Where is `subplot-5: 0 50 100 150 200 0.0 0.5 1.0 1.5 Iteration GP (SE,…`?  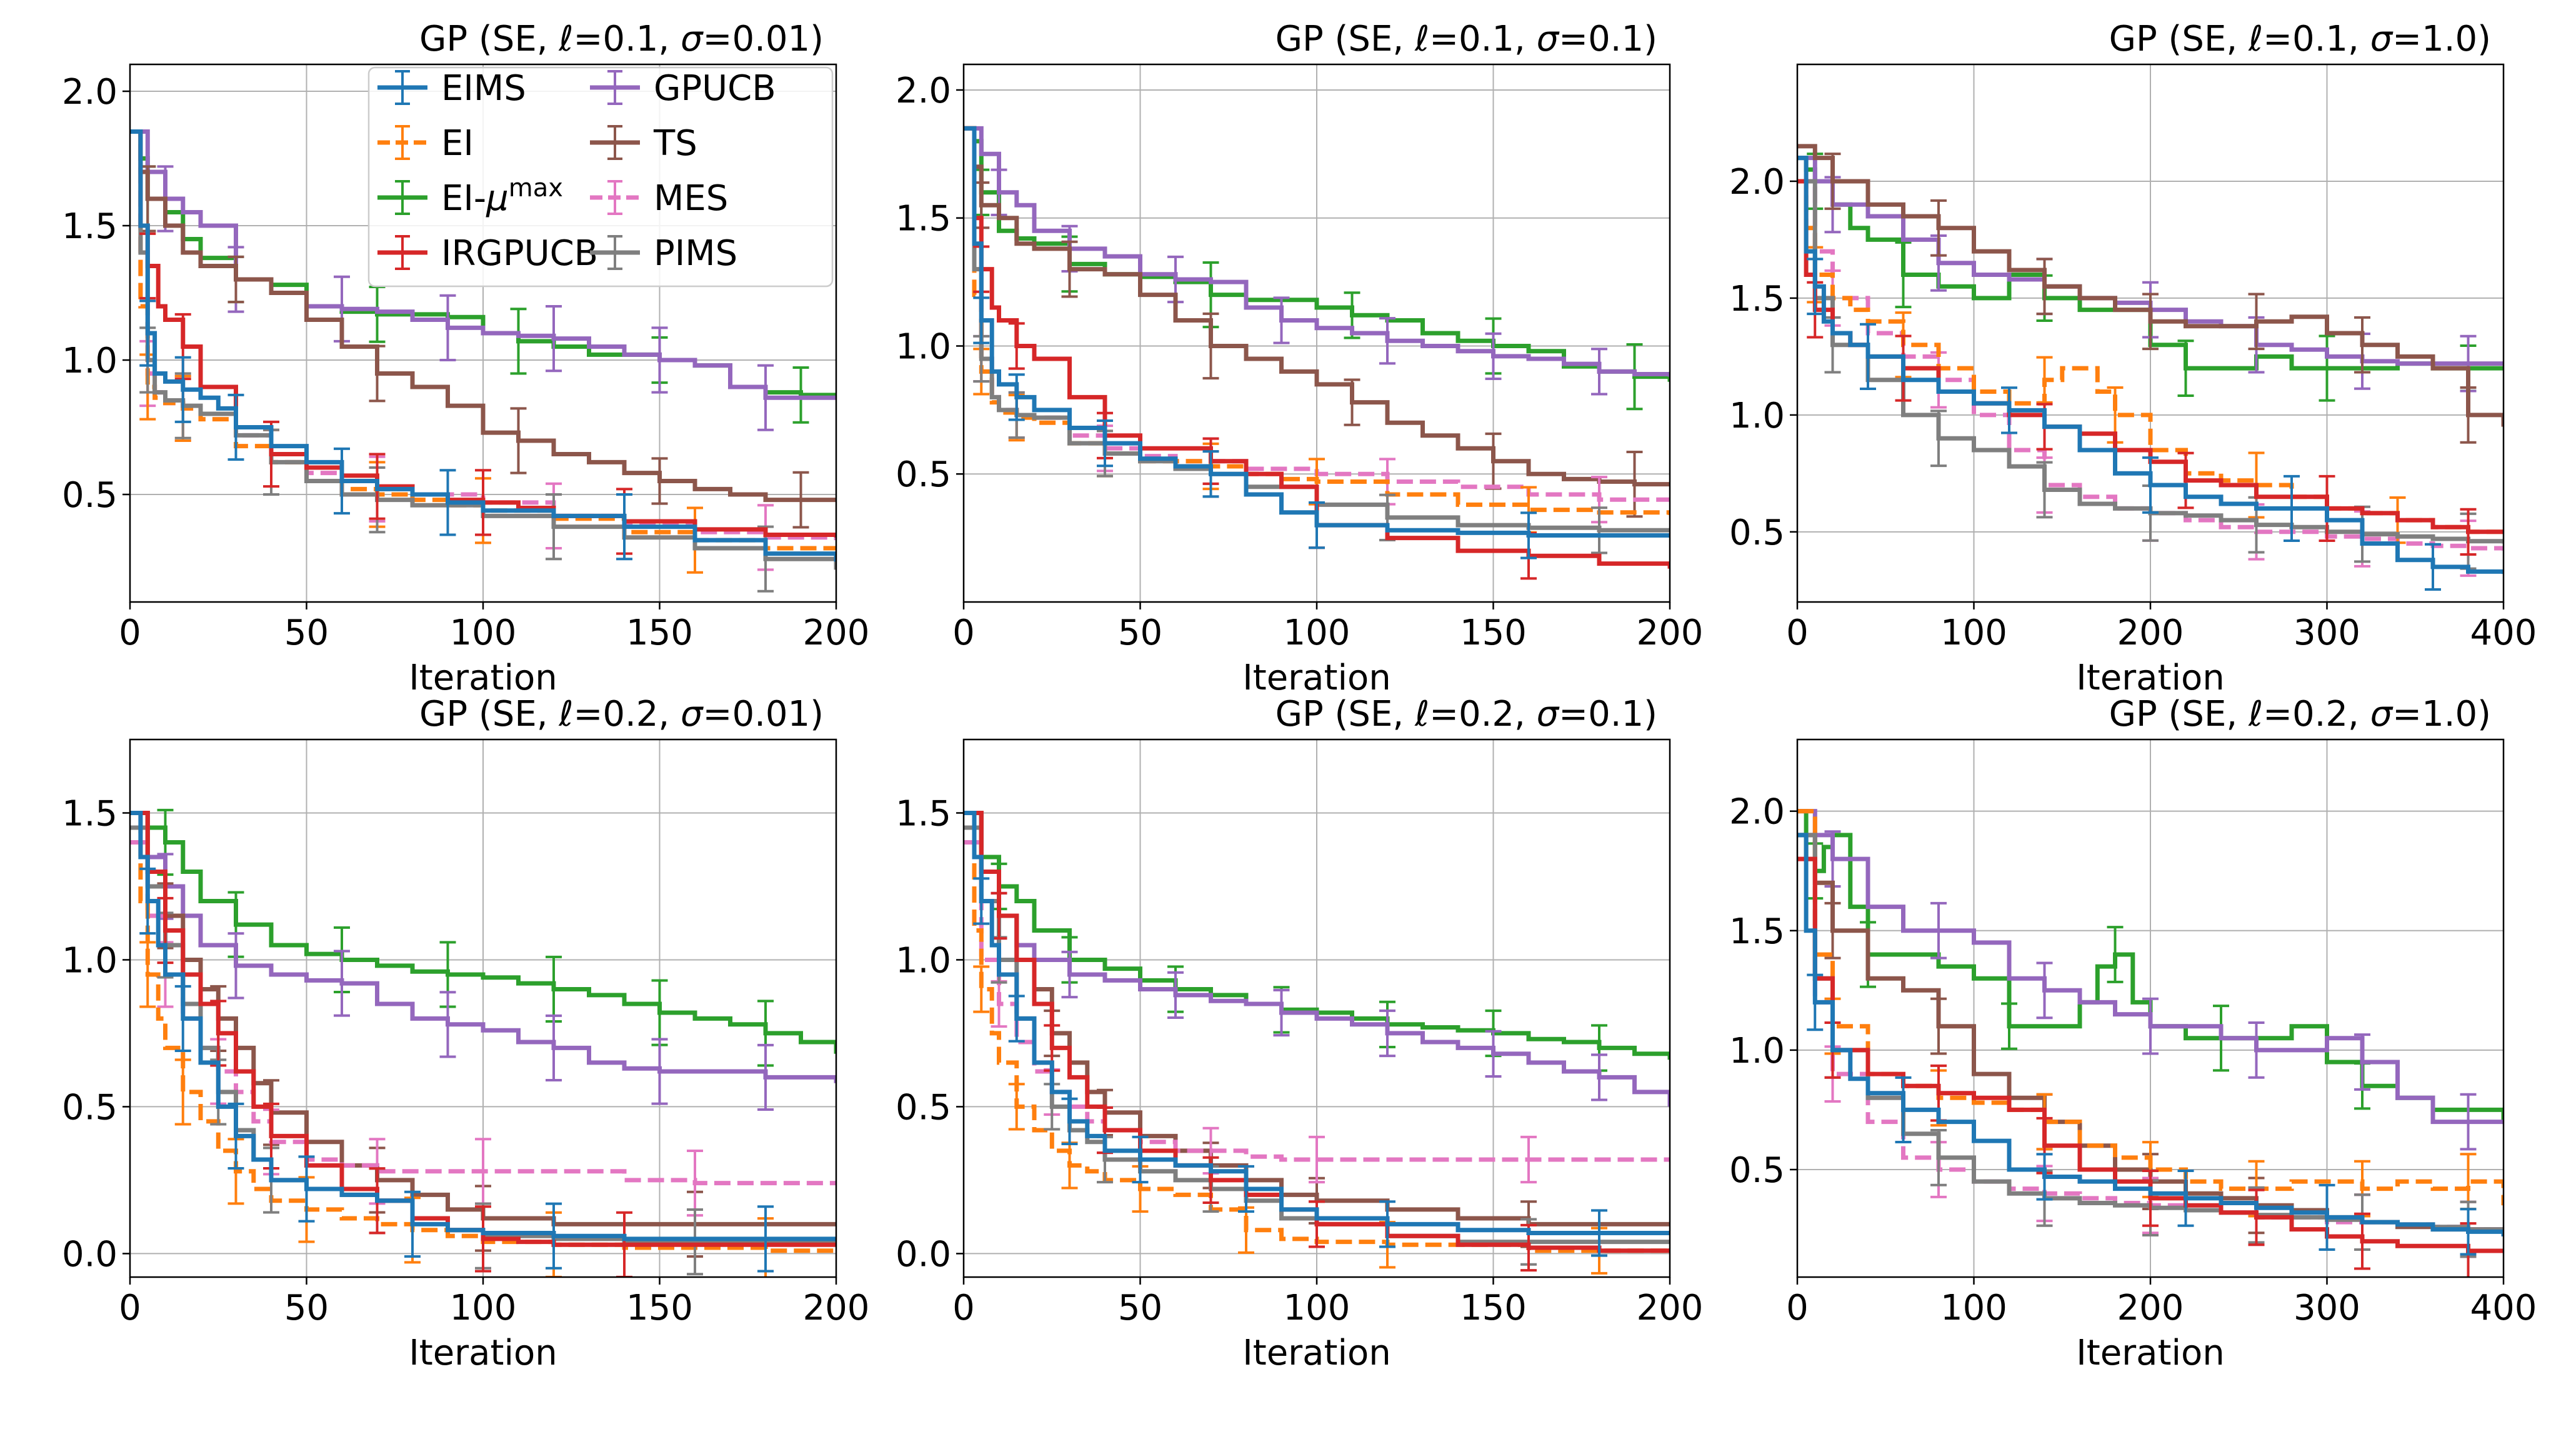 subplot-5: 0 50 100 150 200 0.0 0.5 1.0 1.5 Iteration GP (SE,… is located at coordinates (1300, 1033).